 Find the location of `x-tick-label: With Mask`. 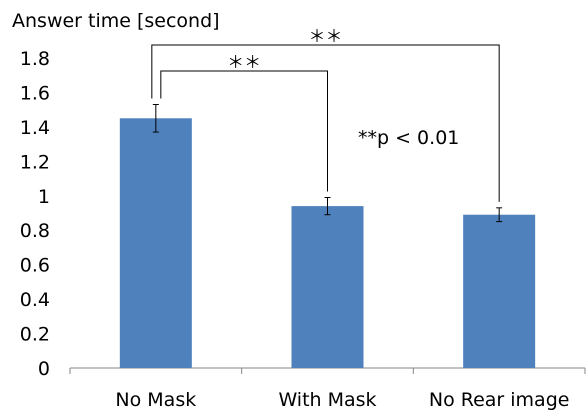

x-tick-label: With Mask is located at coordinates (327, 400).